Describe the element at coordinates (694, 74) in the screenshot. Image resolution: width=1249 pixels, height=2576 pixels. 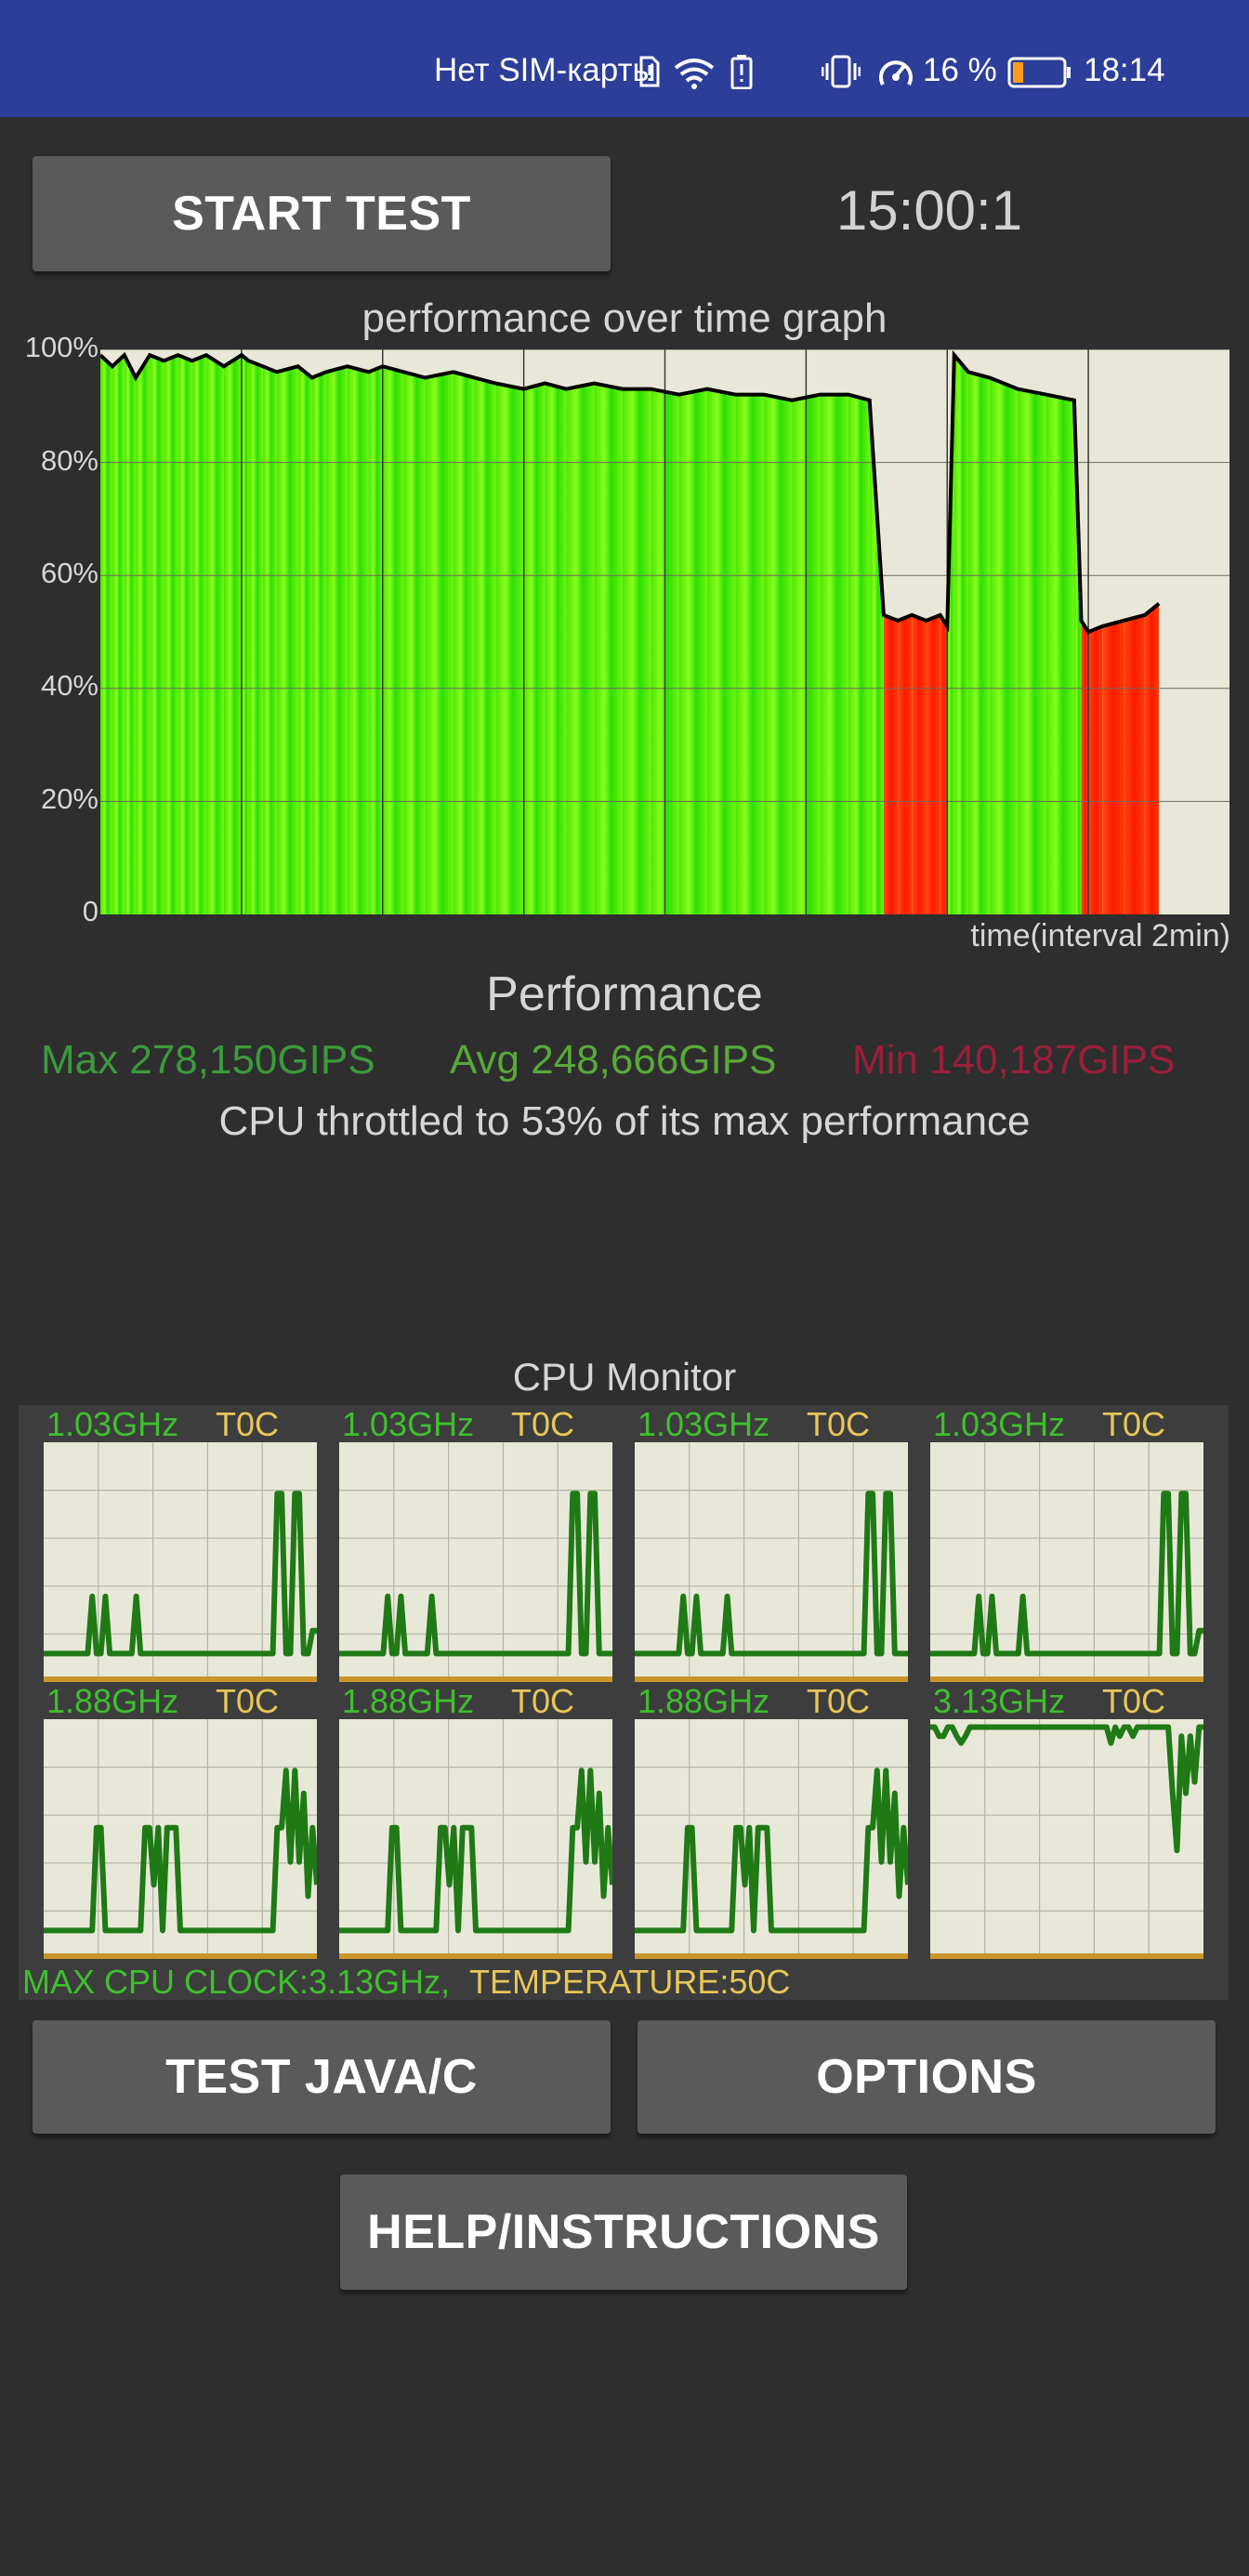
I see `wifi-icon` at that location.